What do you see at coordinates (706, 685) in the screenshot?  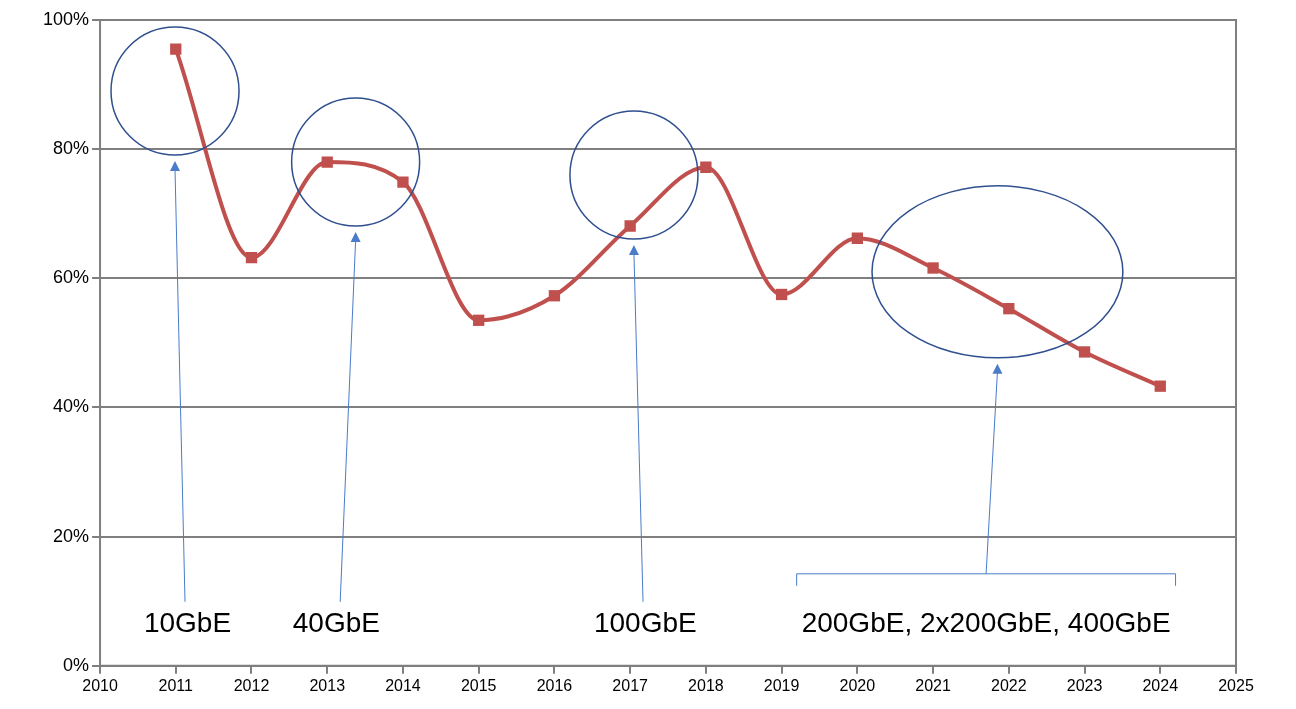 I see `x-tick-label: 2018` at bounding box center [706, 685].